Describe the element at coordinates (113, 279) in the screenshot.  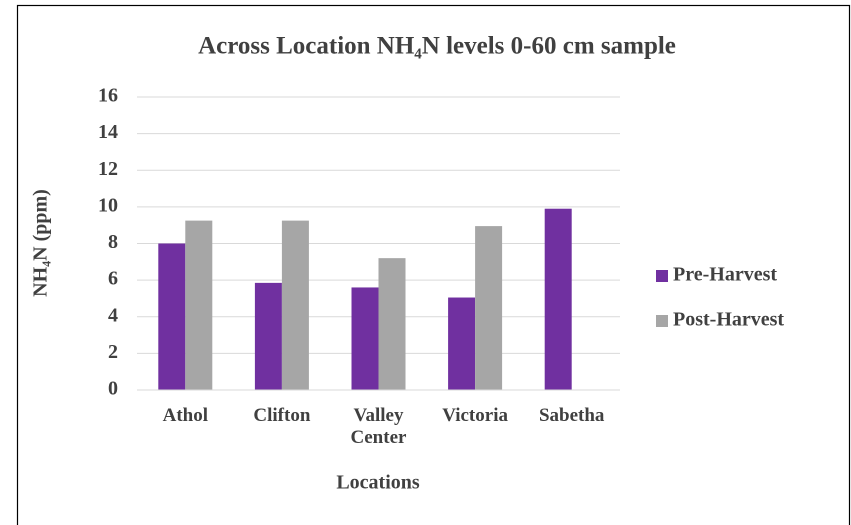
I see `y-tick-label: 6` at that location.